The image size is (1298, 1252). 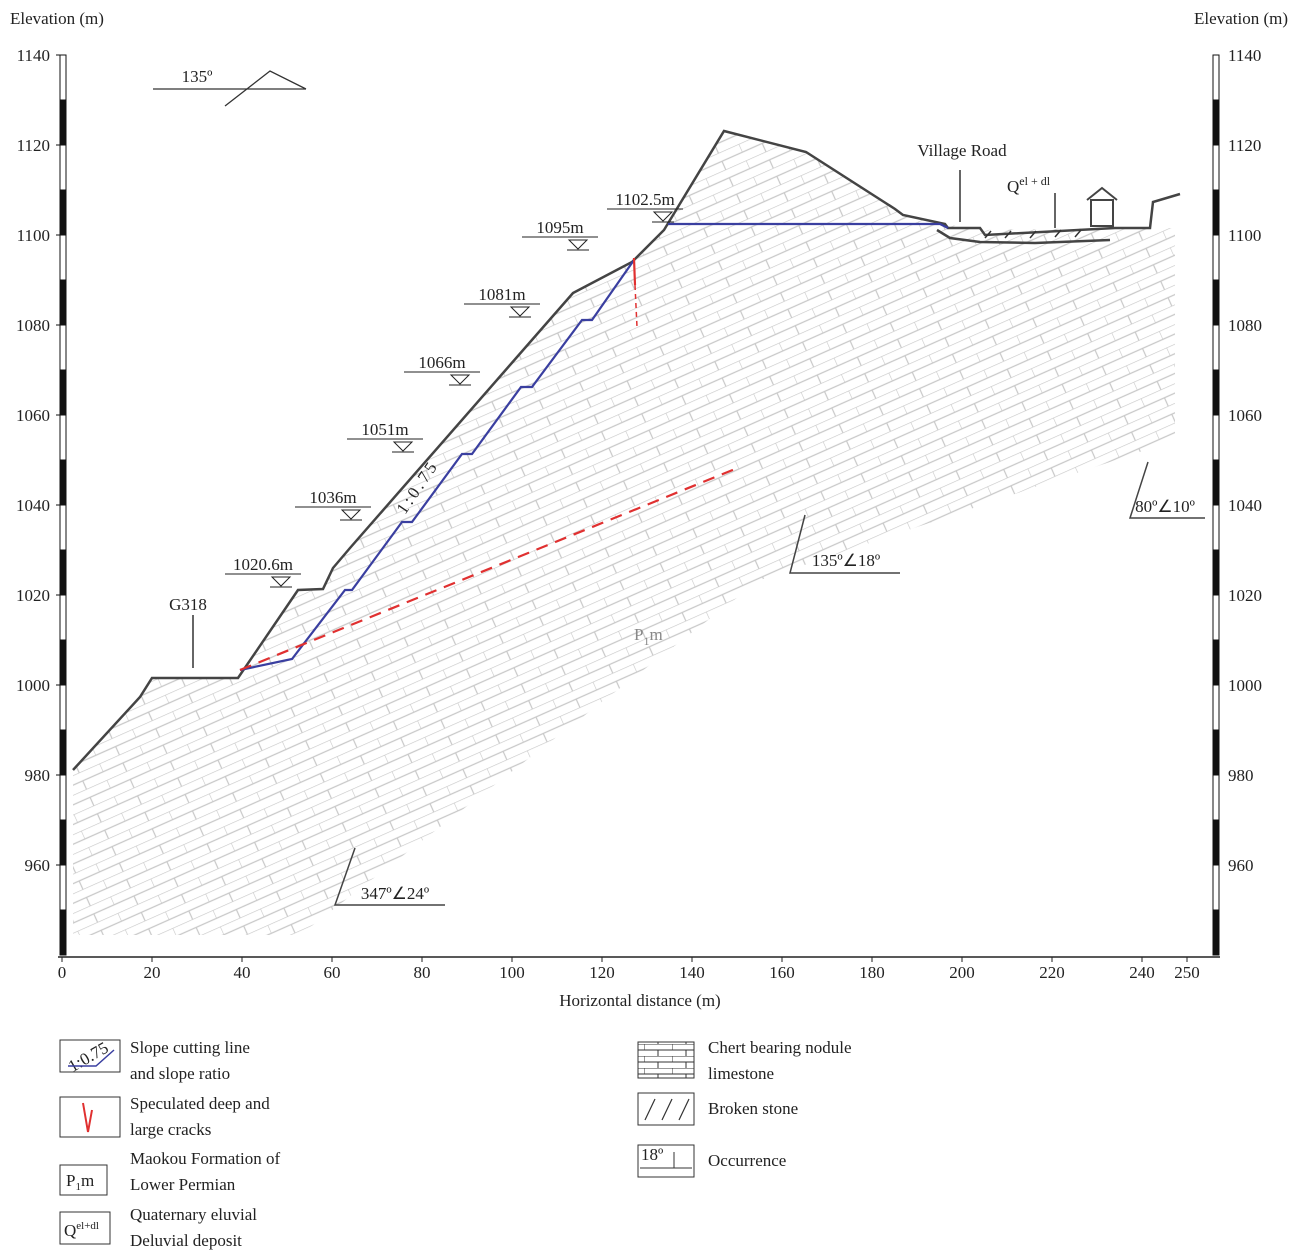 I want to click on formation-sub: 1, so click(x=646, y=641).